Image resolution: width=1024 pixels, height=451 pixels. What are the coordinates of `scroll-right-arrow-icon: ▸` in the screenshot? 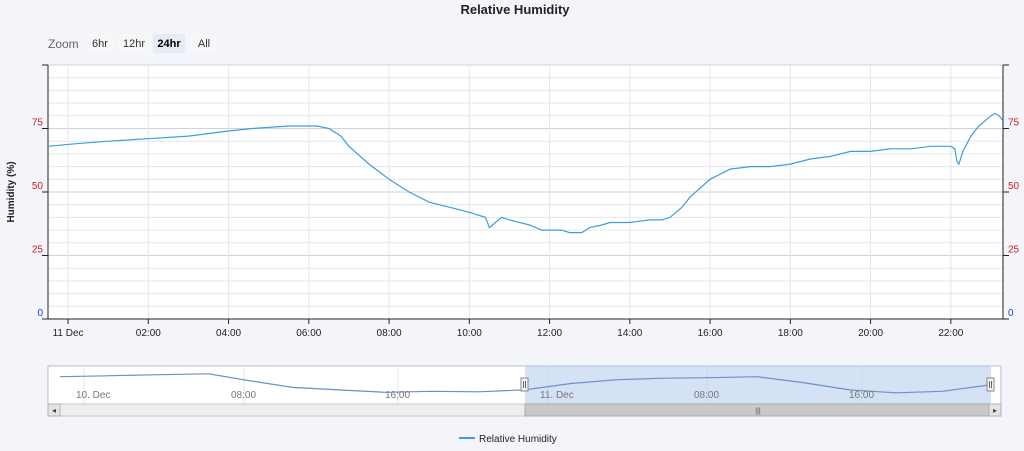 It's located at (995, 410).